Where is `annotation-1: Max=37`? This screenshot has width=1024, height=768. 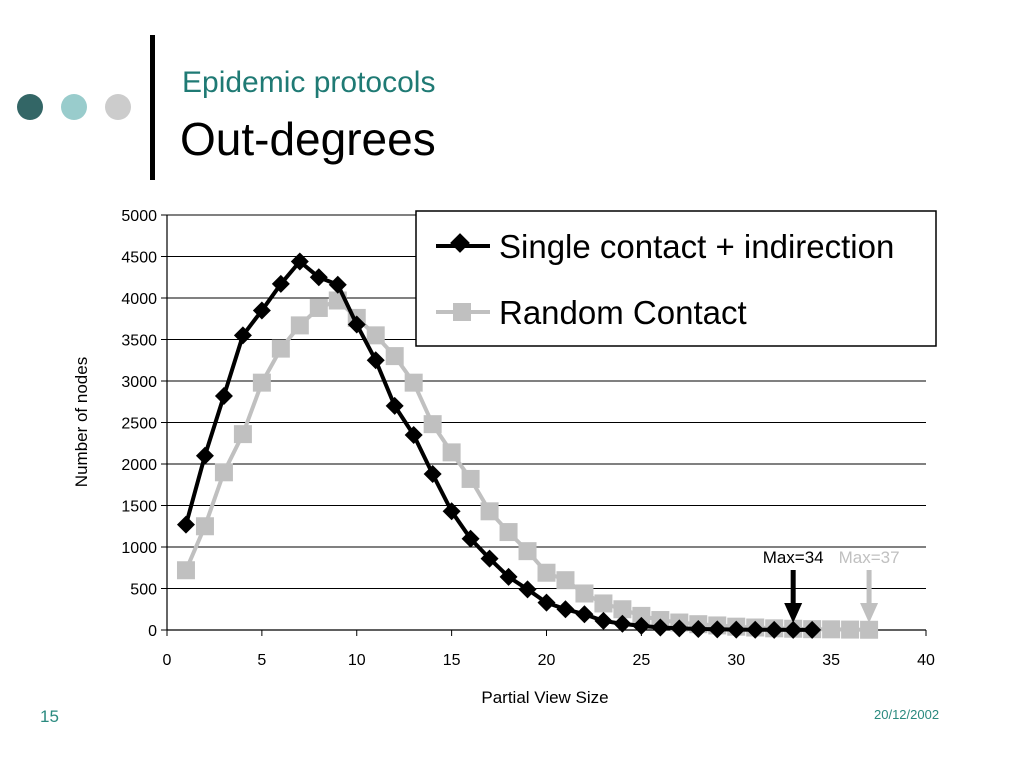 annotation-1: Max=37 is located at coordinates (869, 585).